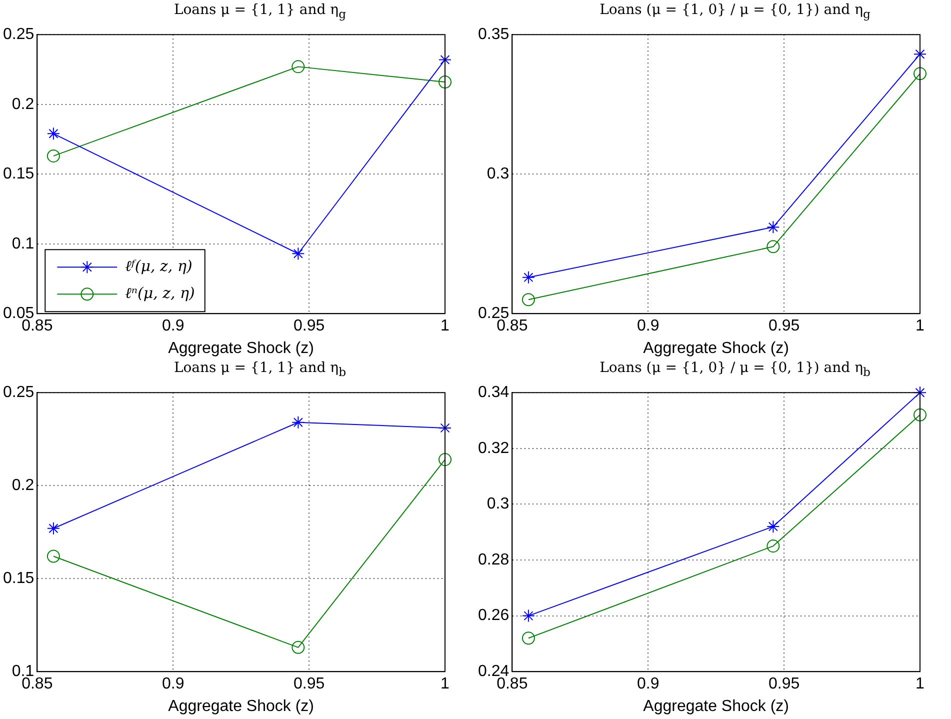 This screenshot has width=951, height=719. Describe the element at coordinates (735, 369) in the screenshot. I see `chart-title: Loans (μ = {1, 0} / μ = {0, 1}) and η$_{b}$` at that location.